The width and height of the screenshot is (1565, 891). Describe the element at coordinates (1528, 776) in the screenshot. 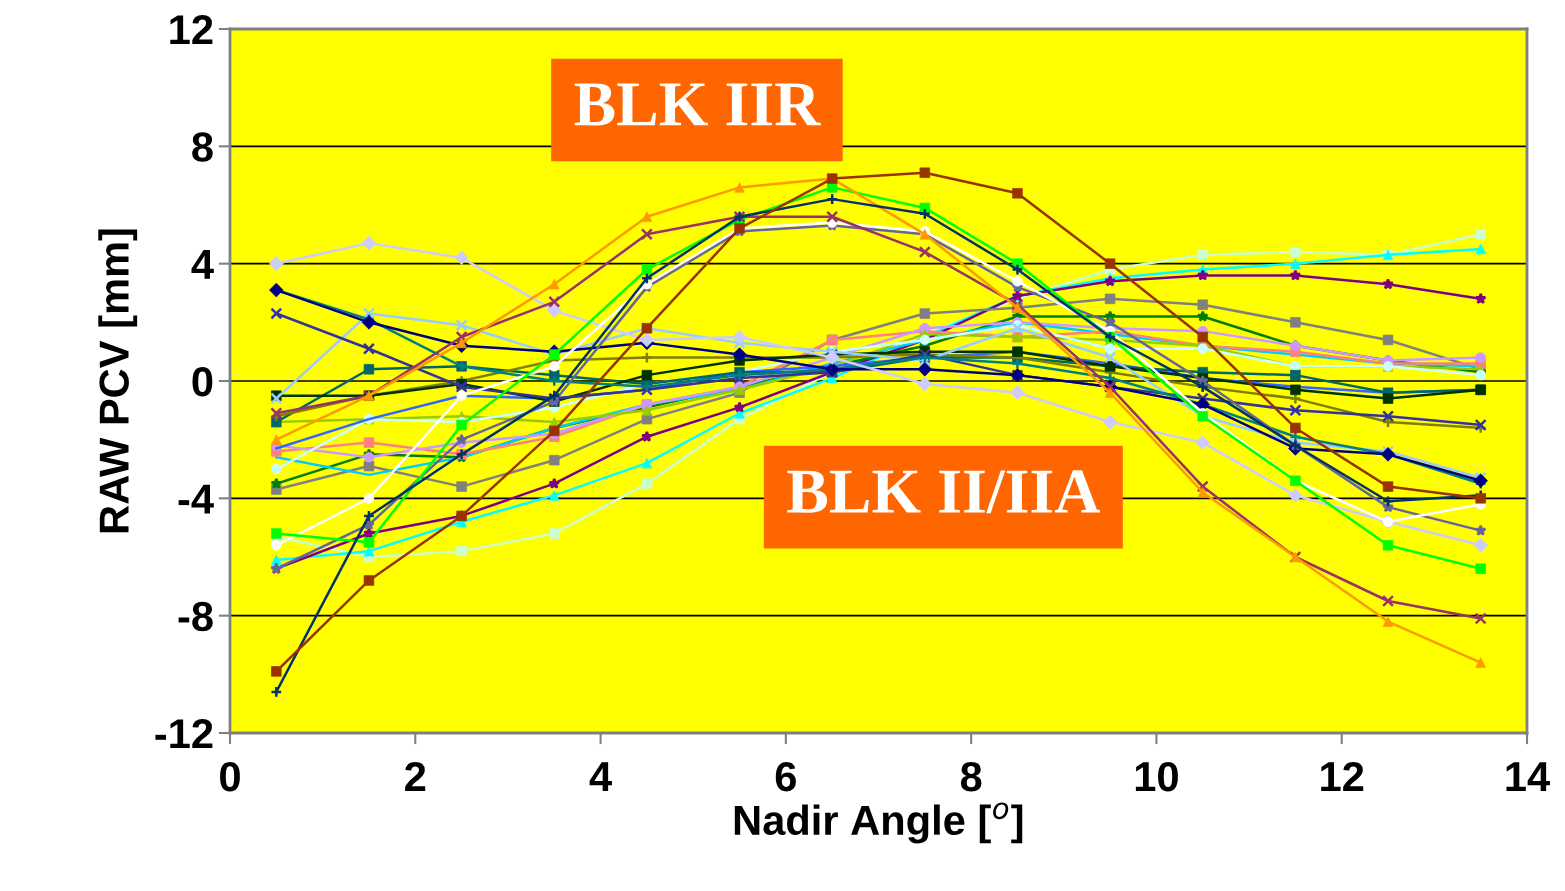

I see `x-tick-label: 14` at that location.